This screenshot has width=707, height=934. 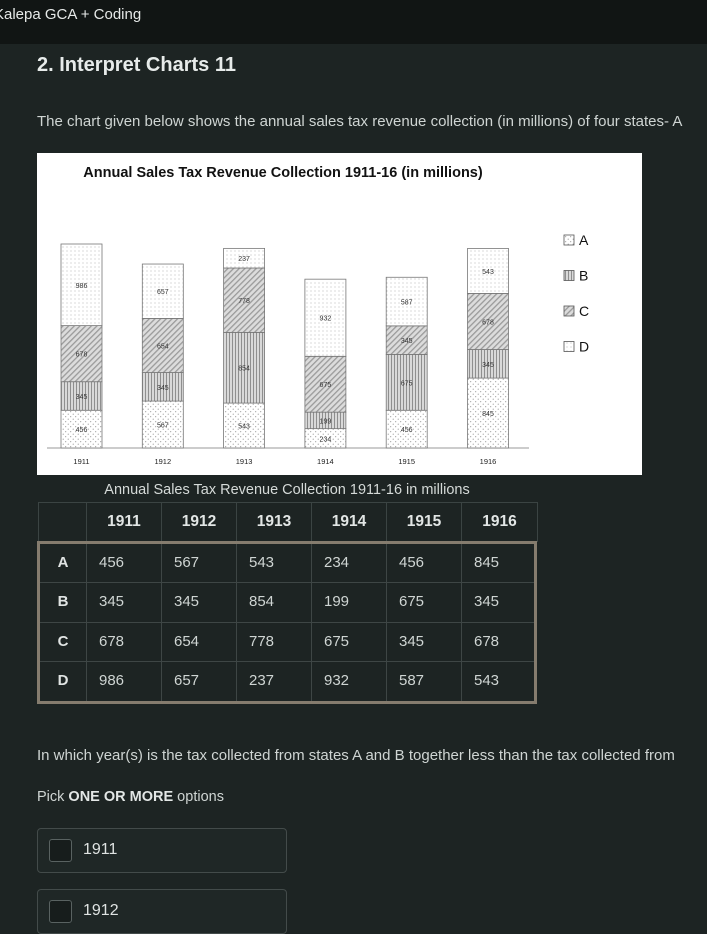 I want to click on bar-segment-d-1913, so click(x=244, y=258).